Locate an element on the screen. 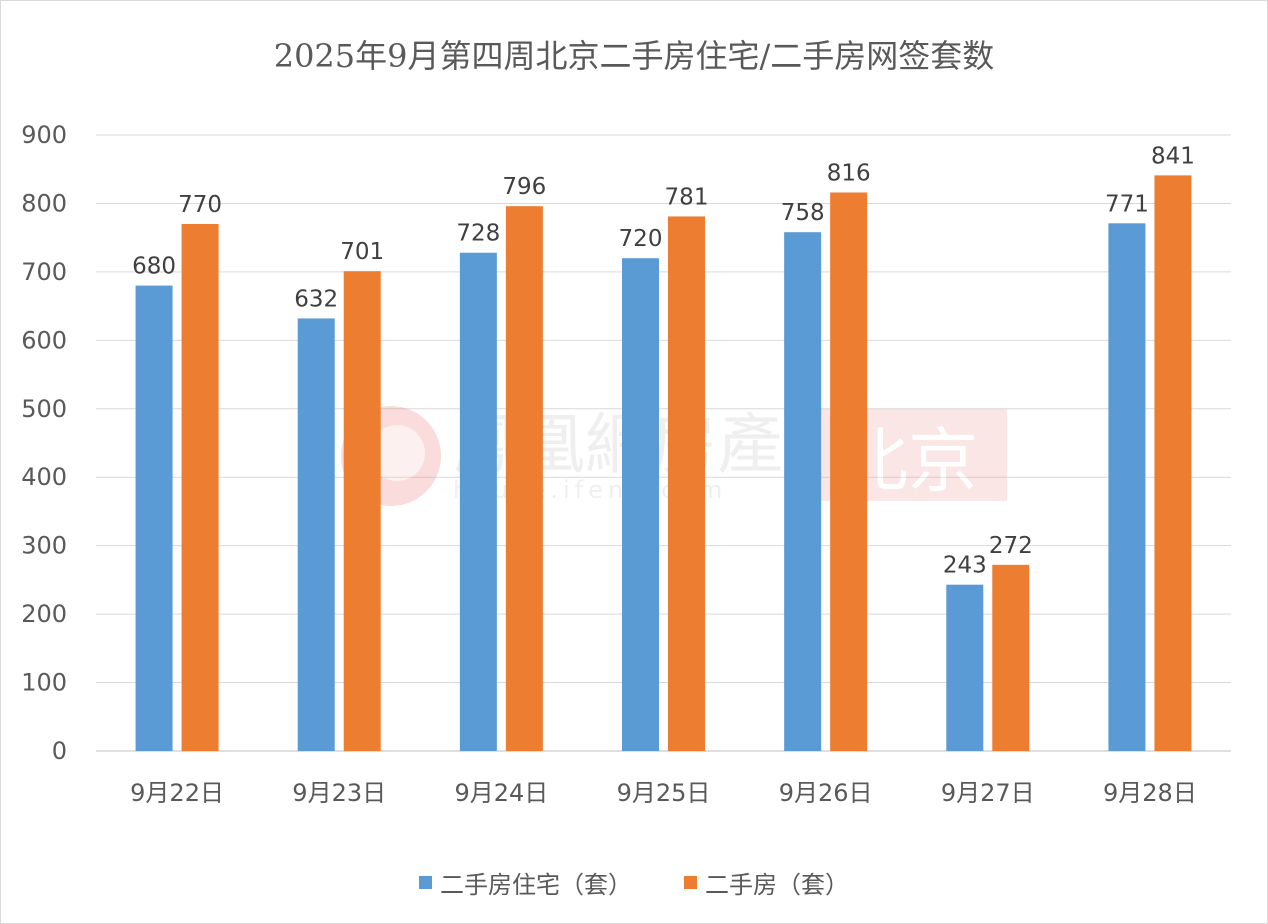  legend-item-2: 二手房（套） is located at coordinates (766, 882).